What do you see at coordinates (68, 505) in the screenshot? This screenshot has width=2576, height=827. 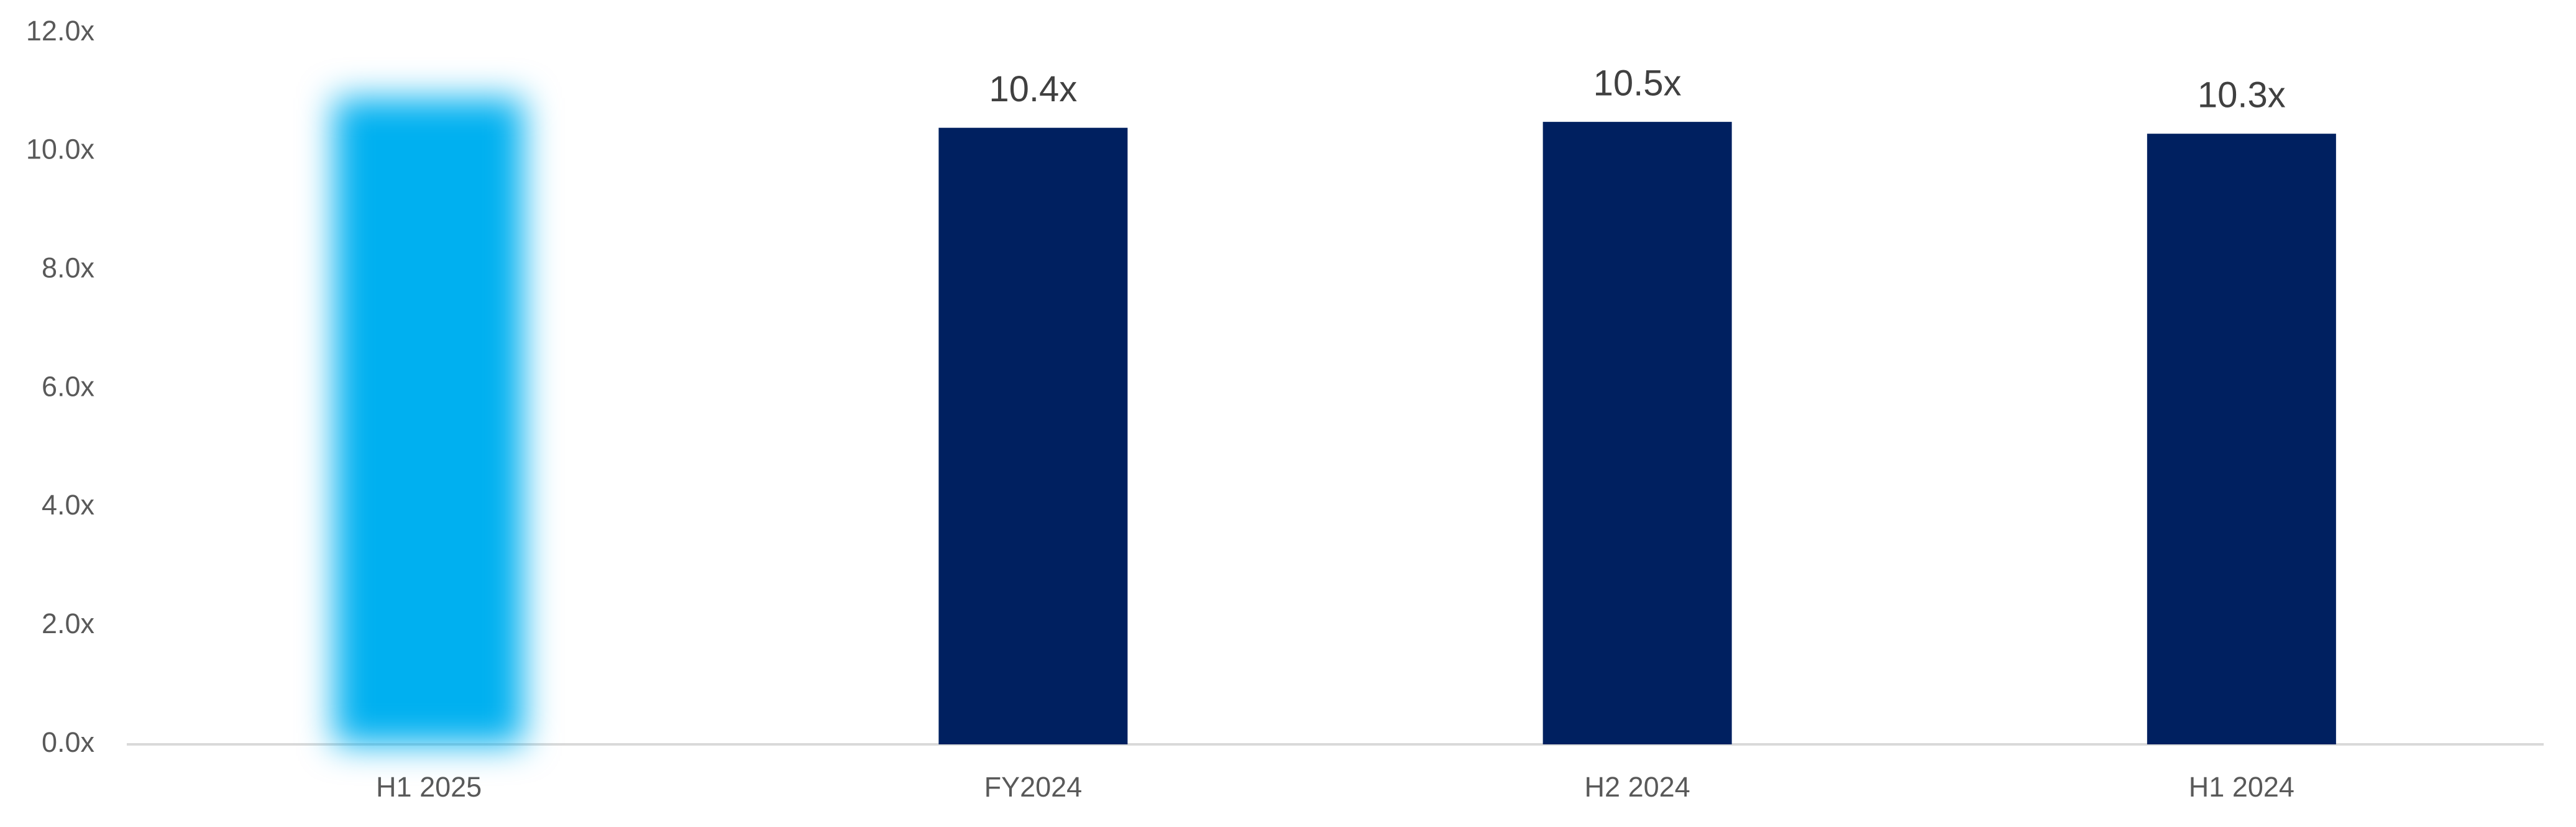 I see `y-tick-label: 4.0x` at bounding box center [68, 505].